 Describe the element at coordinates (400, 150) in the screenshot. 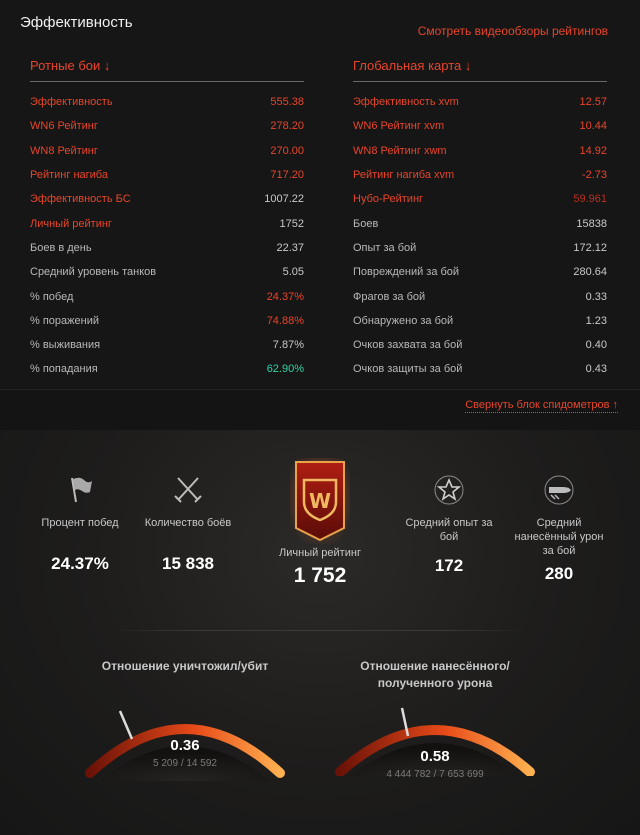

I see `row-label: WN8 Рейтинг xwm` at that location.